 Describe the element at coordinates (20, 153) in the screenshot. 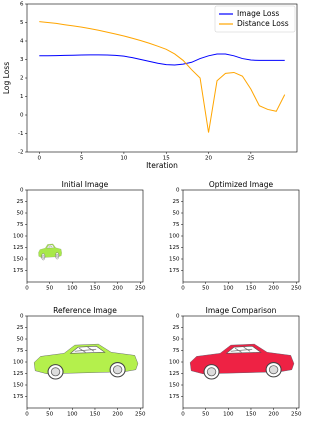

I see `y-tick-label: -2` at that location.